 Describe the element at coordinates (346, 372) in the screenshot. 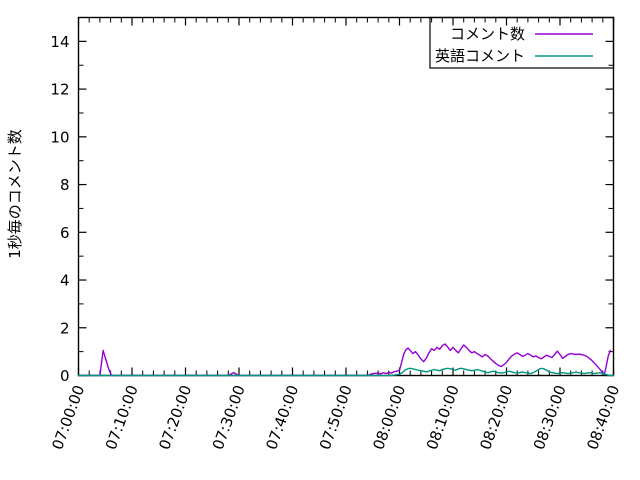

I see `series-line-english-comment` at that location.